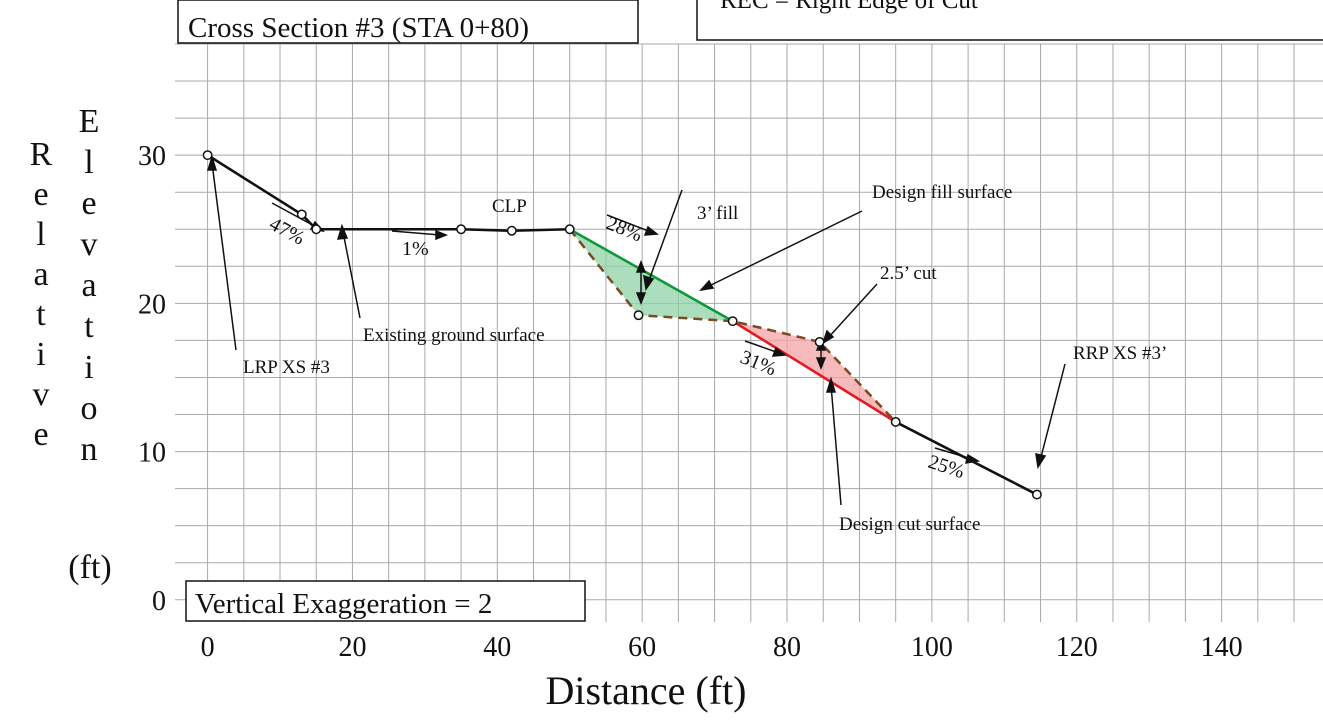  I want to click on y-title-letter-2: v, so click(89, 244).